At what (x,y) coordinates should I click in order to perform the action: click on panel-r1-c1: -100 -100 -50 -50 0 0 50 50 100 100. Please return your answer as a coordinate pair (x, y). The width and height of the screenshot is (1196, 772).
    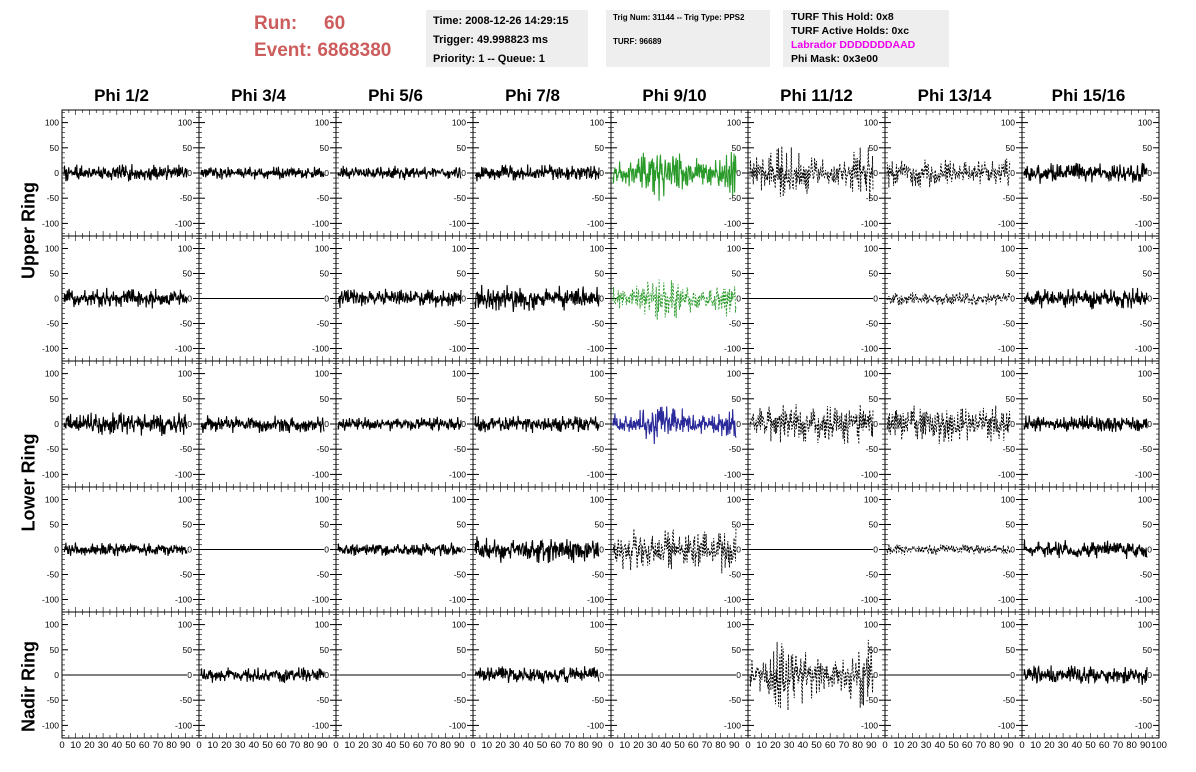
    Looking at the image, I should click on (121, 173).